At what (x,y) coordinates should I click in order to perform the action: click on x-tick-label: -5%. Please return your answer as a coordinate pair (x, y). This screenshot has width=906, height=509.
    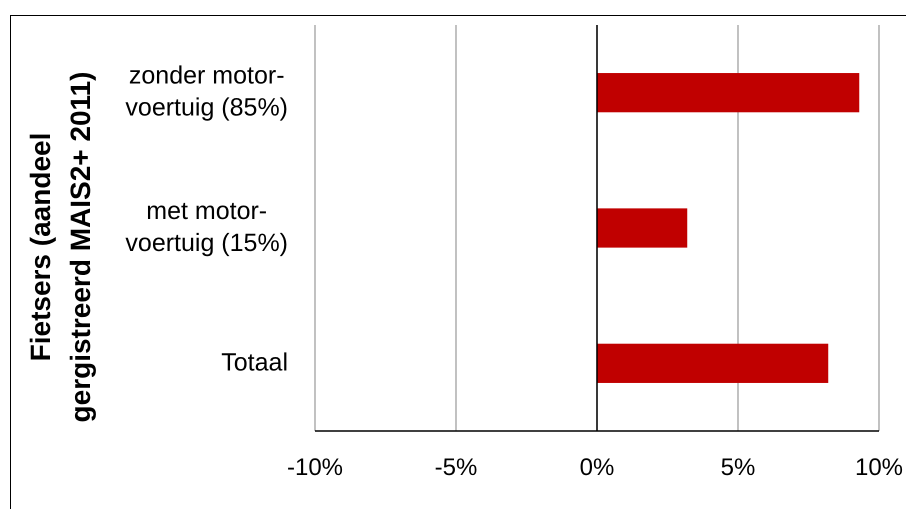
    Looking at the image, I should click on (456, 468).